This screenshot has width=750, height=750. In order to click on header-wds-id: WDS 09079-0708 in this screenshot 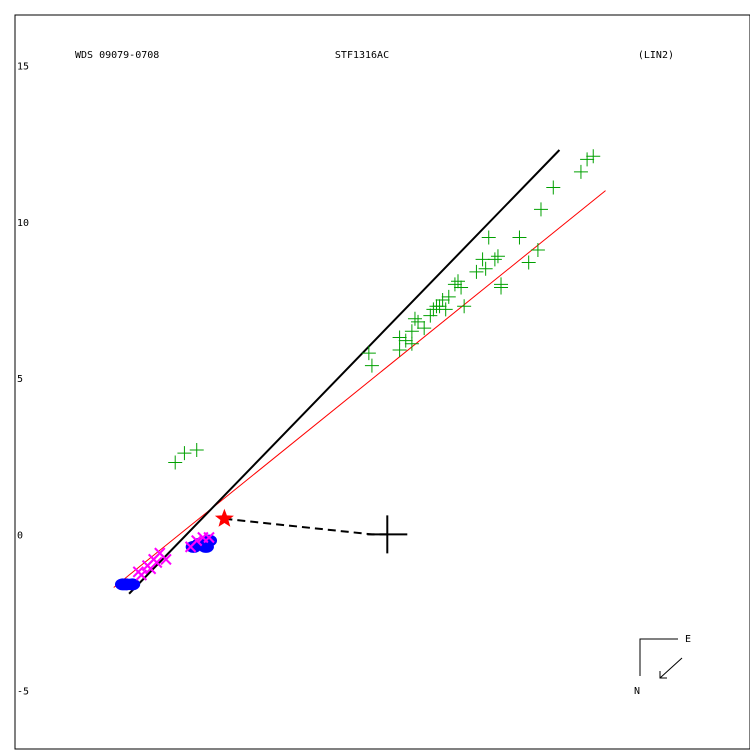, I will do `click(117, 55)`.